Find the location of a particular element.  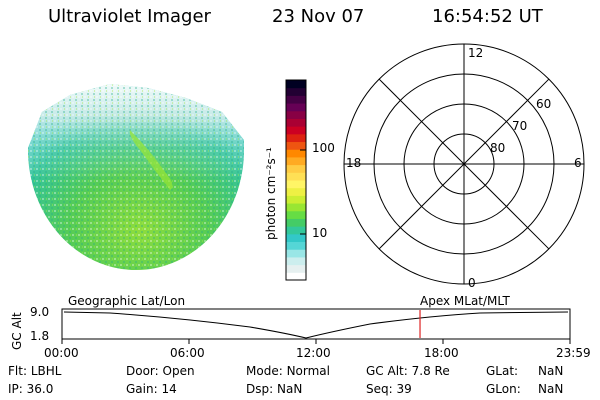

polar-label-60: 60 is located at coordinates (544, 104).